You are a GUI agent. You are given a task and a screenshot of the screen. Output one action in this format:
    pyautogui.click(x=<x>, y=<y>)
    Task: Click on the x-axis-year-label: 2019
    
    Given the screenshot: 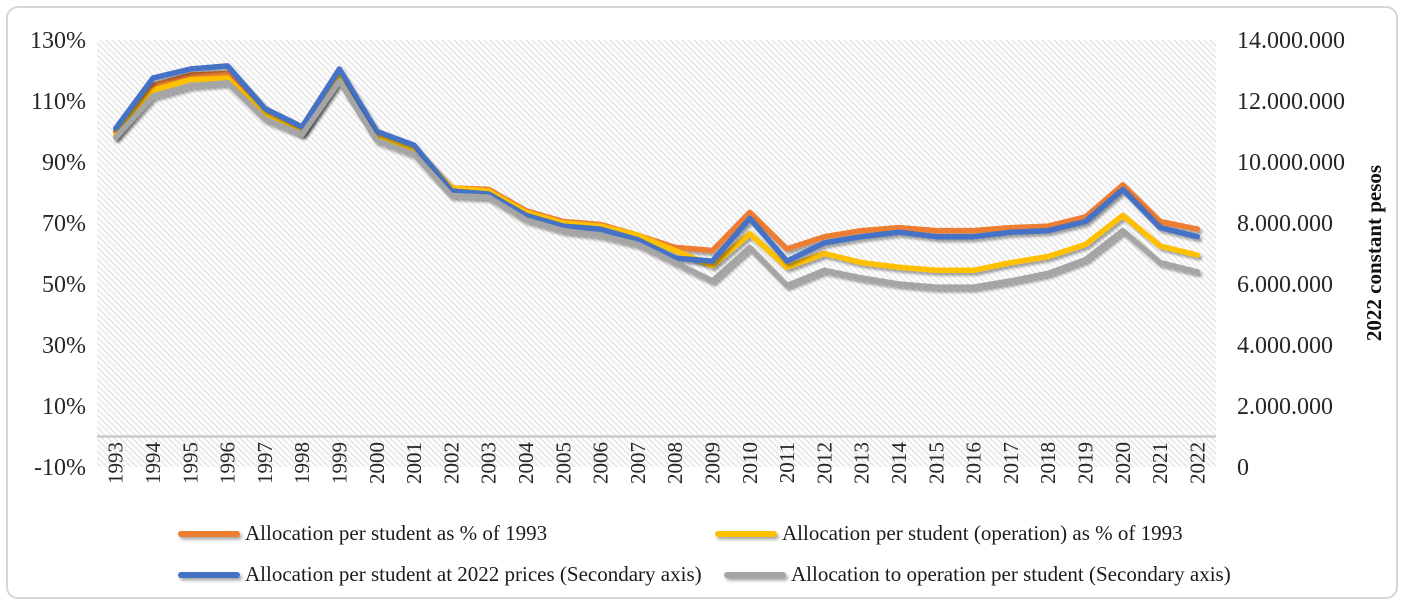 What is the action you would take?
    pyautogui.click(x=1085, y=463)
    